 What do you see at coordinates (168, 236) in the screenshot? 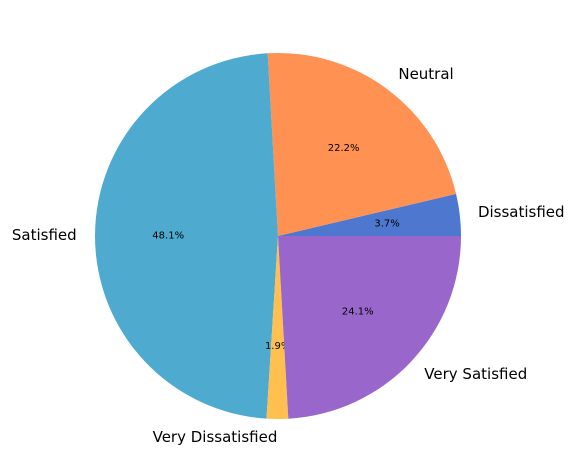
I see `percent-label: 48.1%` at bounding box center [168, 236].